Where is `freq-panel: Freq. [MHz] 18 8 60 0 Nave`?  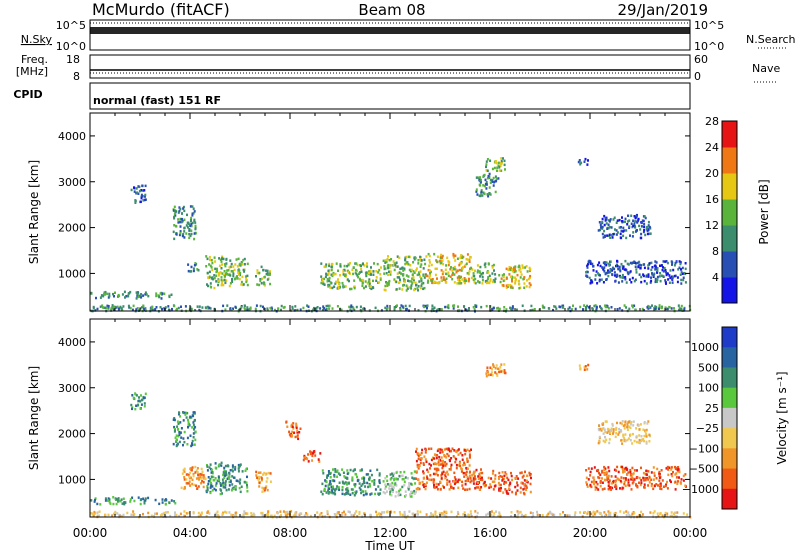
freq-panel: Freq. [MHz] 18 8 60 0 Nave is located at coordinates (398, 68).